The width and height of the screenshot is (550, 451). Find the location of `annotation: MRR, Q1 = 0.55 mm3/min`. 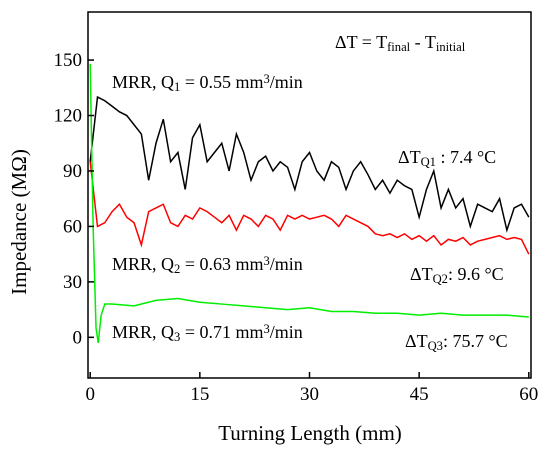

annotation: MRR, Q1 = 0.55 mm3/min is located at coordinates (207, 83).